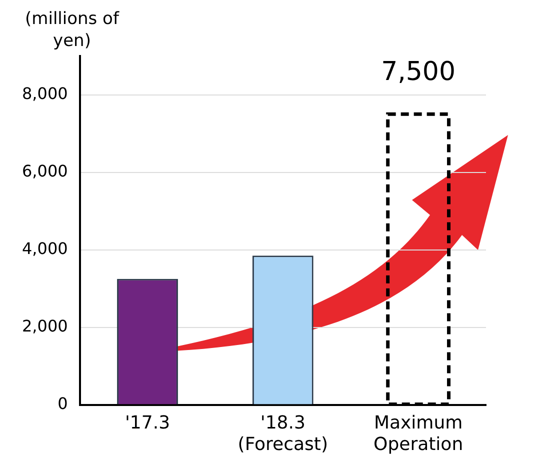 The width and height of the screenshot is (556, 464). I want to click on x-tick-label: '17.3, so click(147, 423).